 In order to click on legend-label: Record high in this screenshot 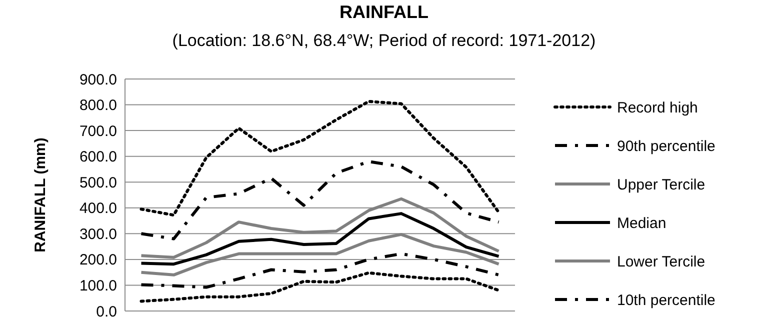, I will do `click(657, 107)`.